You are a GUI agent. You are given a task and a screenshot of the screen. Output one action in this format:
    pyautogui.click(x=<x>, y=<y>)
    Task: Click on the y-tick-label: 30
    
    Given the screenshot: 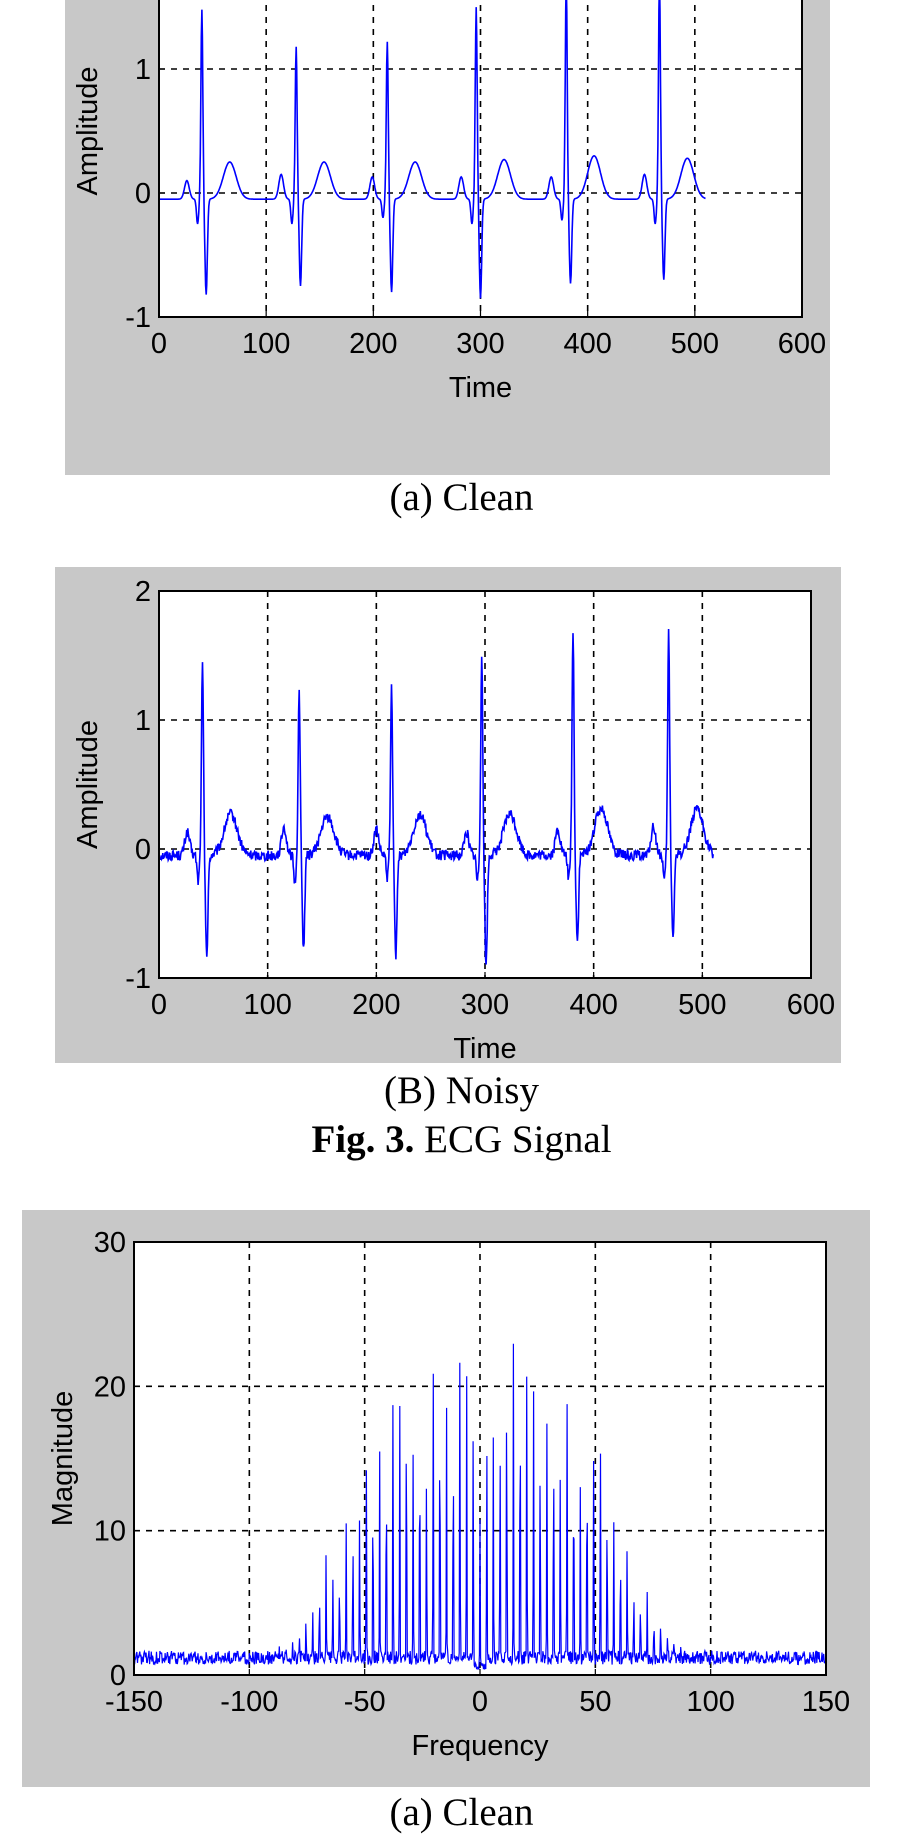 What is the action you would take?
    pyautogui.click(x=110, y=1243)
    